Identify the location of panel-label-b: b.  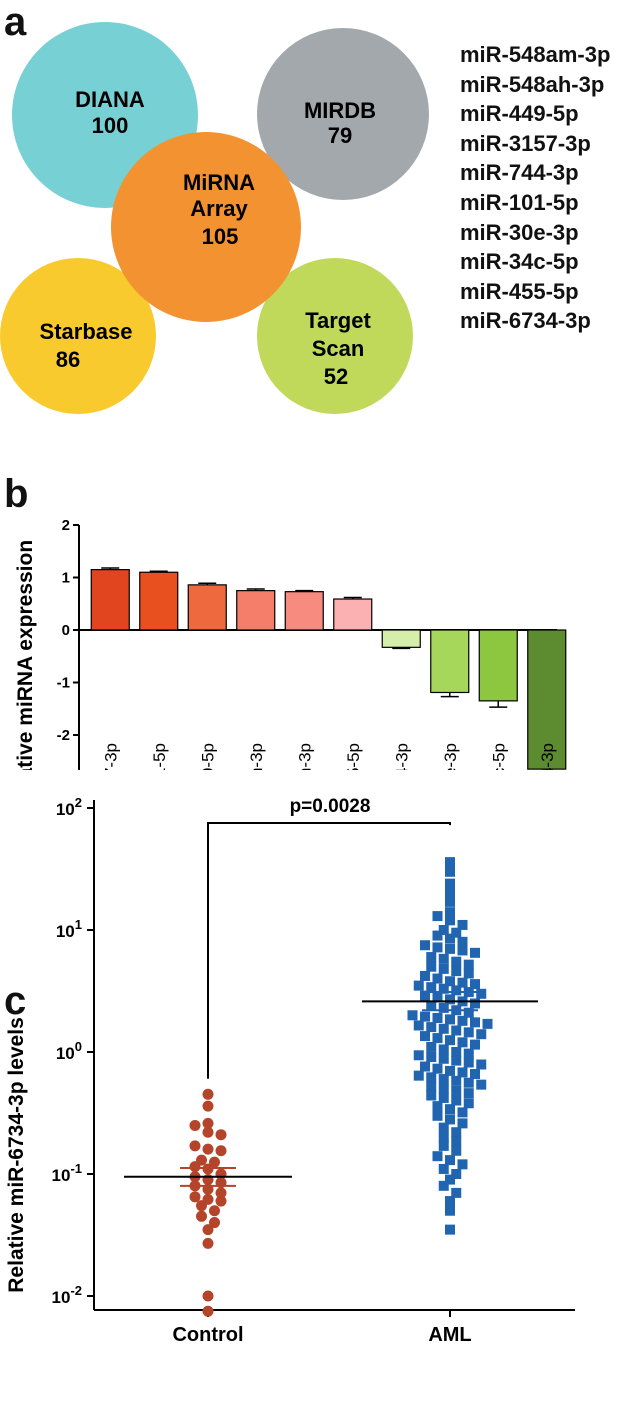
(16, 494).